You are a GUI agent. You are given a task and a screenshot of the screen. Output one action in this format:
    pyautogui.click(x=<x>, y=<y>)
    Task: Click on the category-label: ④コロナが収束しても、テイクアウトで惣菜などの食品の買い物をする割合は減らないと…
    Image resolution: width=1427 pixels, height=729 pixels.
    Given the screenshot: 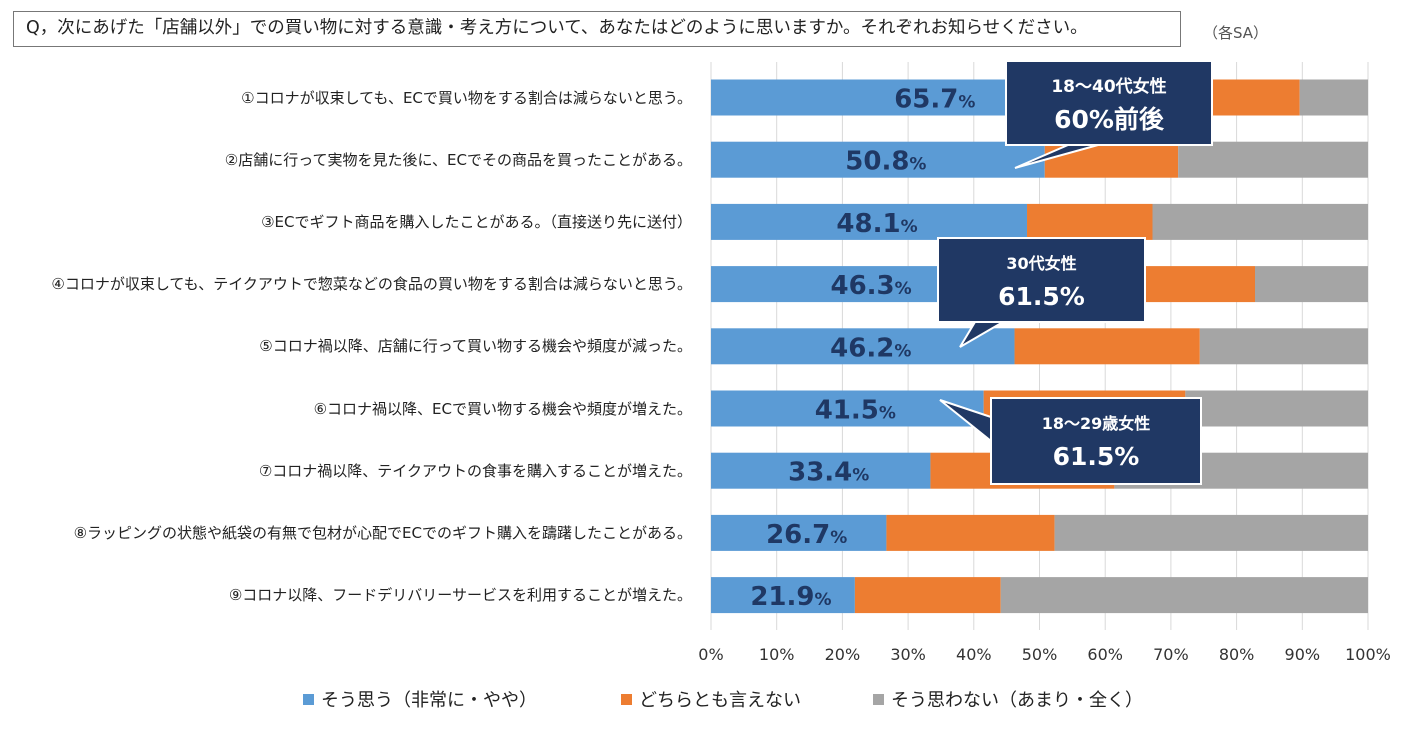 What is the action you would take?
    pyautogui.click(x=371, y=284)
    